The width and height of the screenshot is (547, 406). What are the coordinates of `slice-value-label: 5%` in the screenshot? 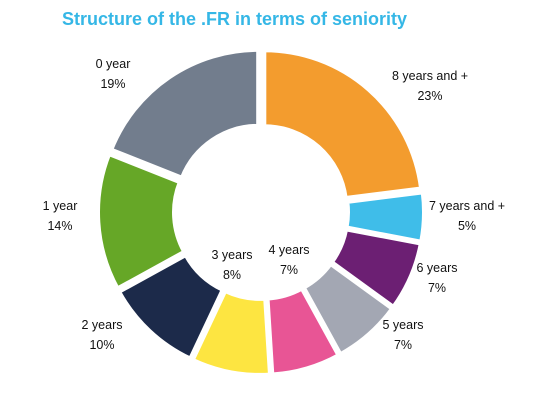 It's located at (467, 226).